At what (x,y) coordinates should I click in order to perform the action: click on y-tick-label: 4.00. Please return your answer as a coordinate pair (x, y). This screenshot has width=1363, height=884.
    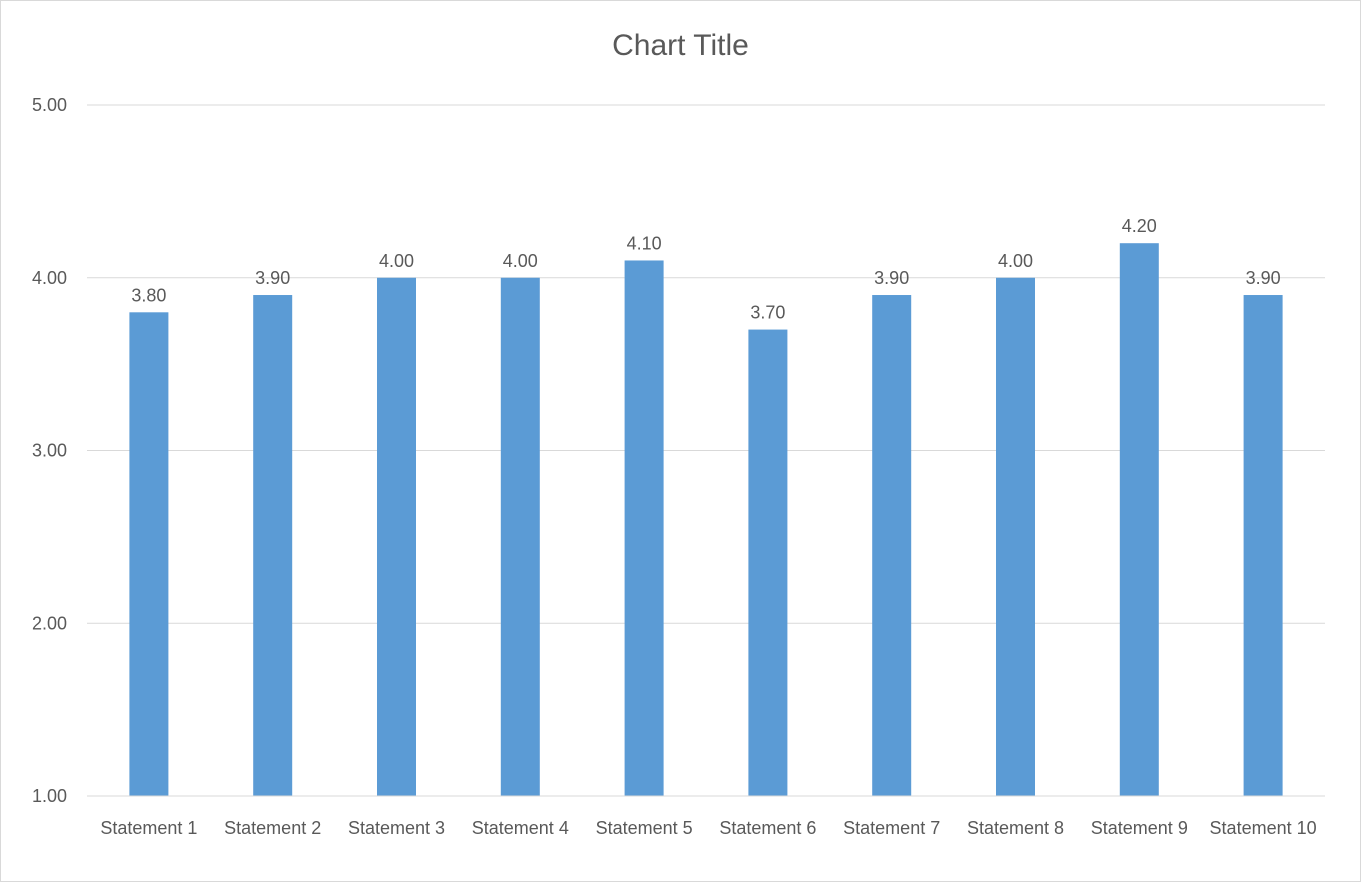
    Looking at the image, I should click on (49, 278).